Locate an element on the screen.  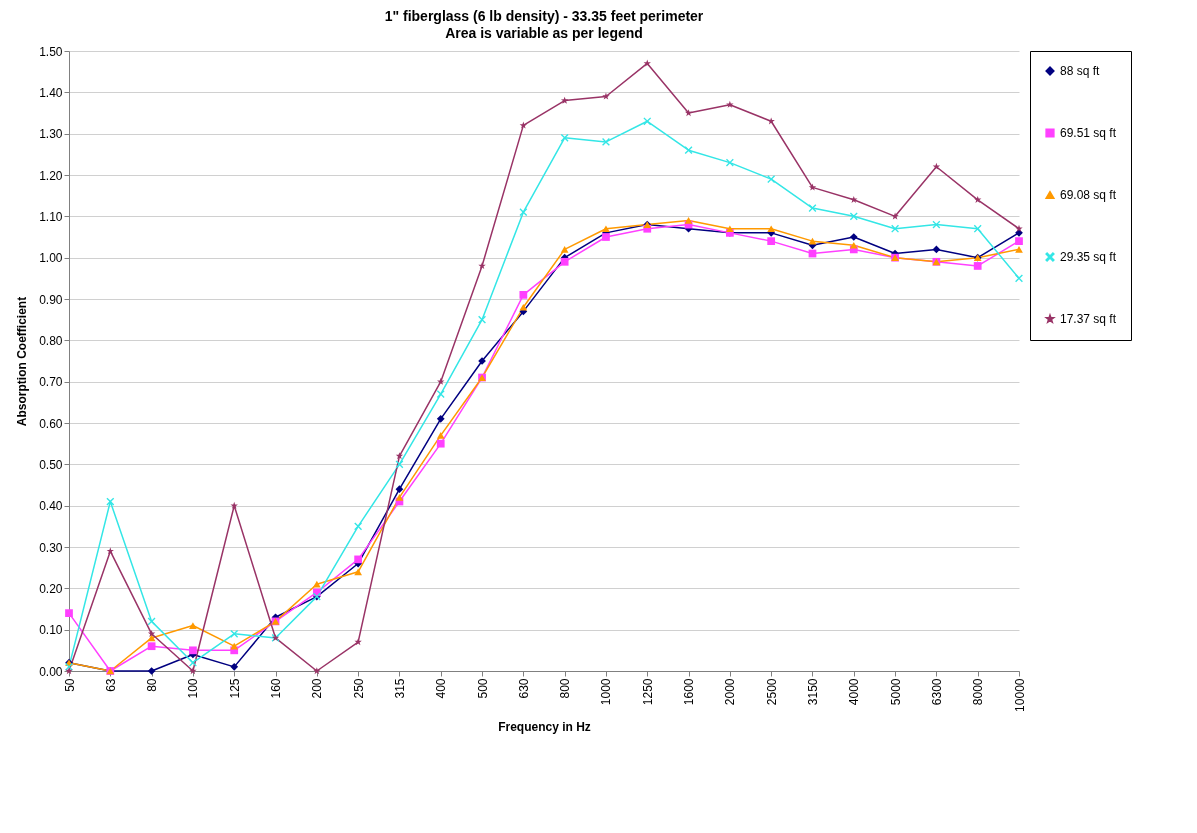
x-tick-label: 400 is located at coordinates (441, 688).